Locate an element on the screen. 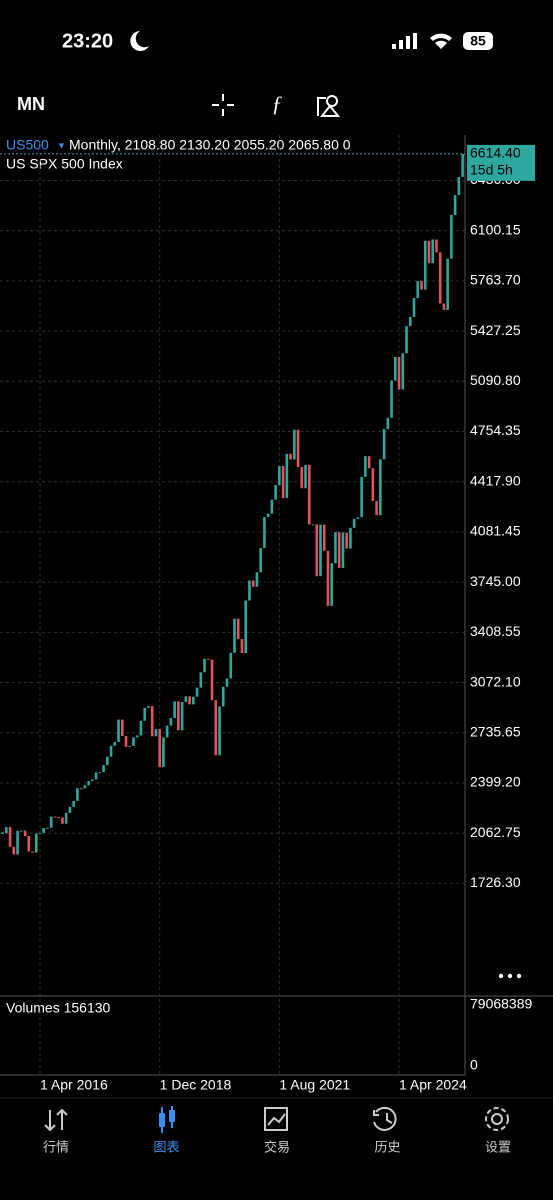 This screenshot has width=553, height=1200. nav-item: 图表 is located at coordinates (166, 1146).